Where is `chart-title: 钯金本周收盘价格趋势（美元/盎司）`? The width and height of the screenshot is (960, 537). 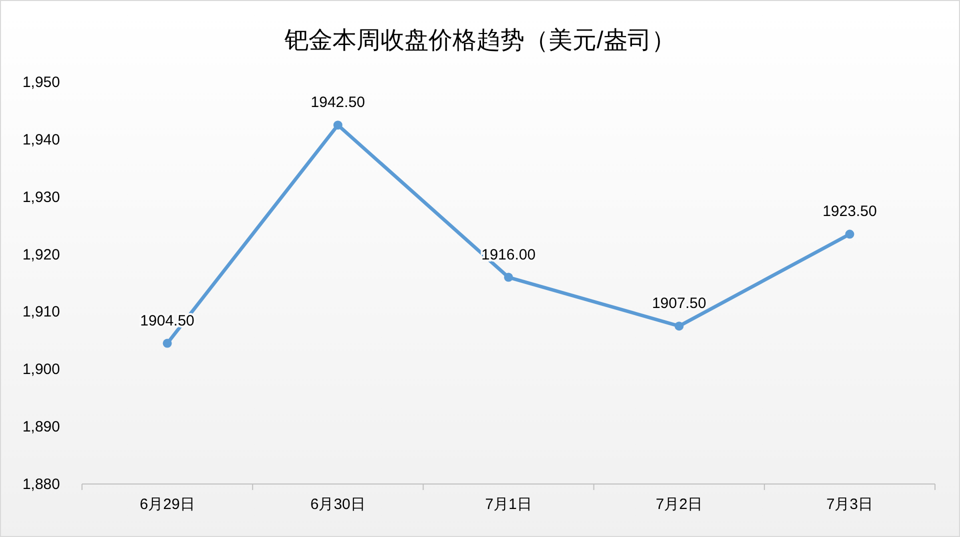 chart-title: 钯金本周收盘价格趋势（美元/盎司） is located at coordinates (480, 40).